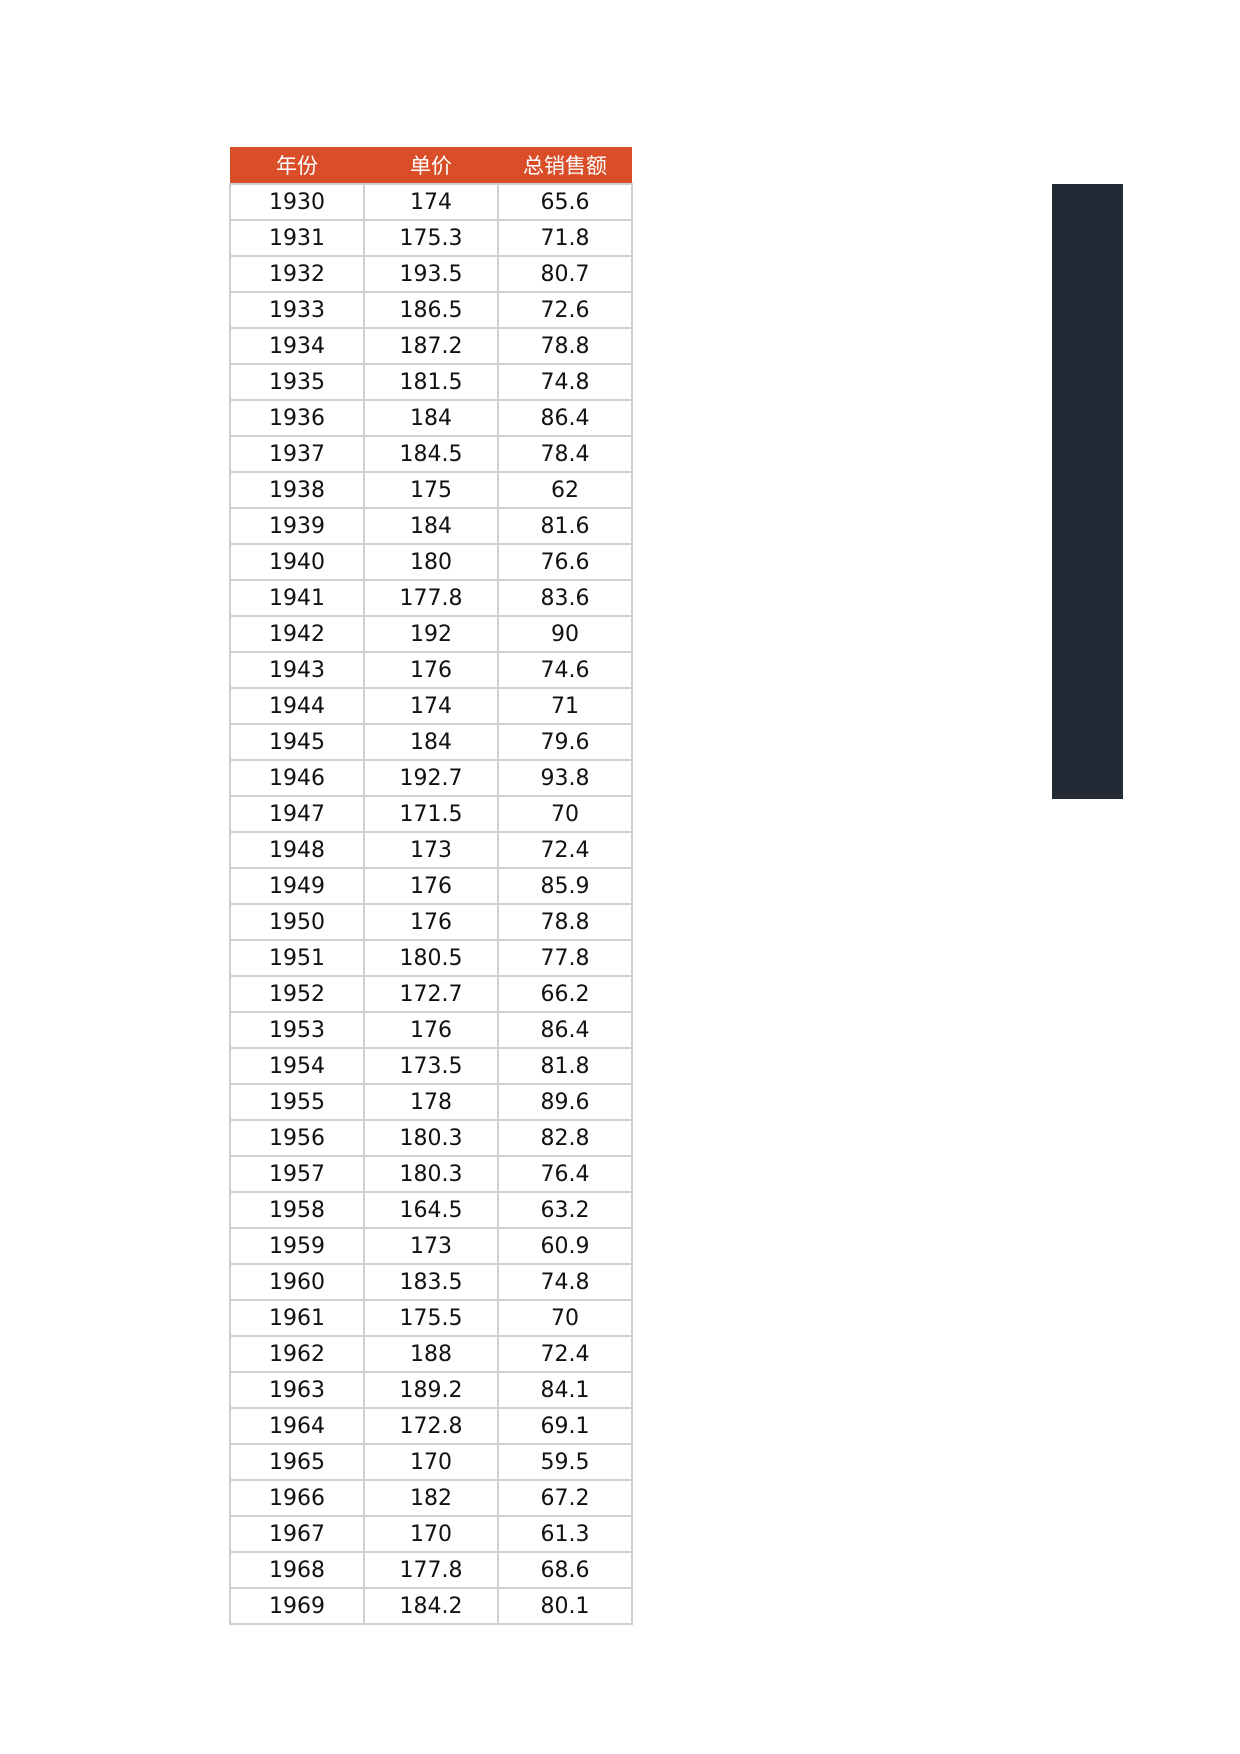 The height and width of the screenshot is (1754, 1240). What do you see at coordinates (565, 1354) in the screenshot?
I see `cell-total-sales: 72.4` at bounding box center [565, 1354].